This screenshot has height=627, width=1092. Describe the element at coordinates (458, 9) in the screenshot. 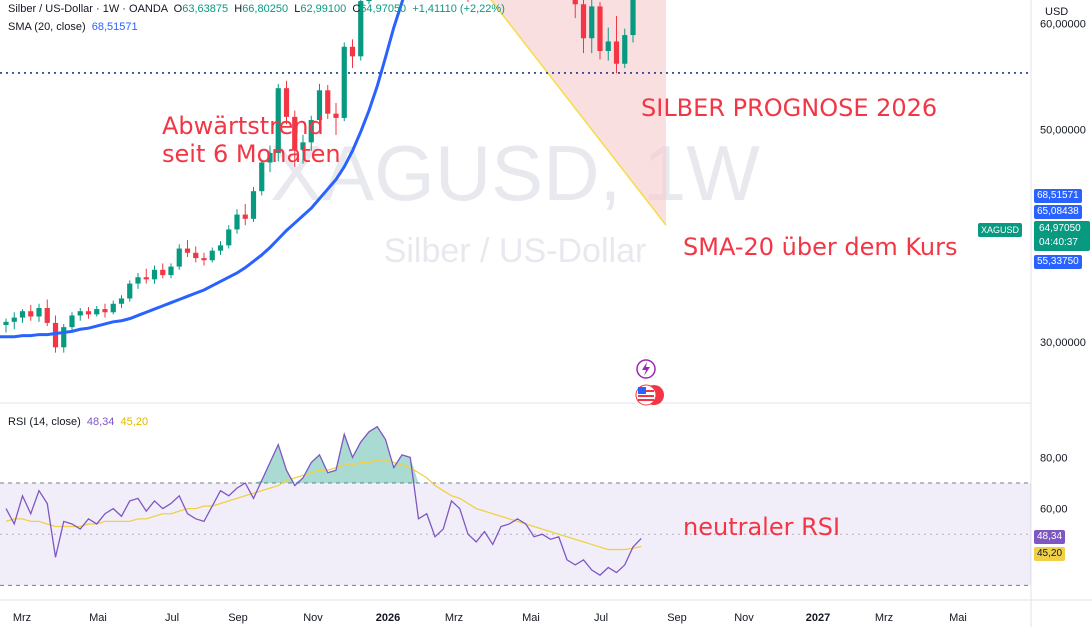

I see `change-value: +1,41110 (+2,22%)` at that location.